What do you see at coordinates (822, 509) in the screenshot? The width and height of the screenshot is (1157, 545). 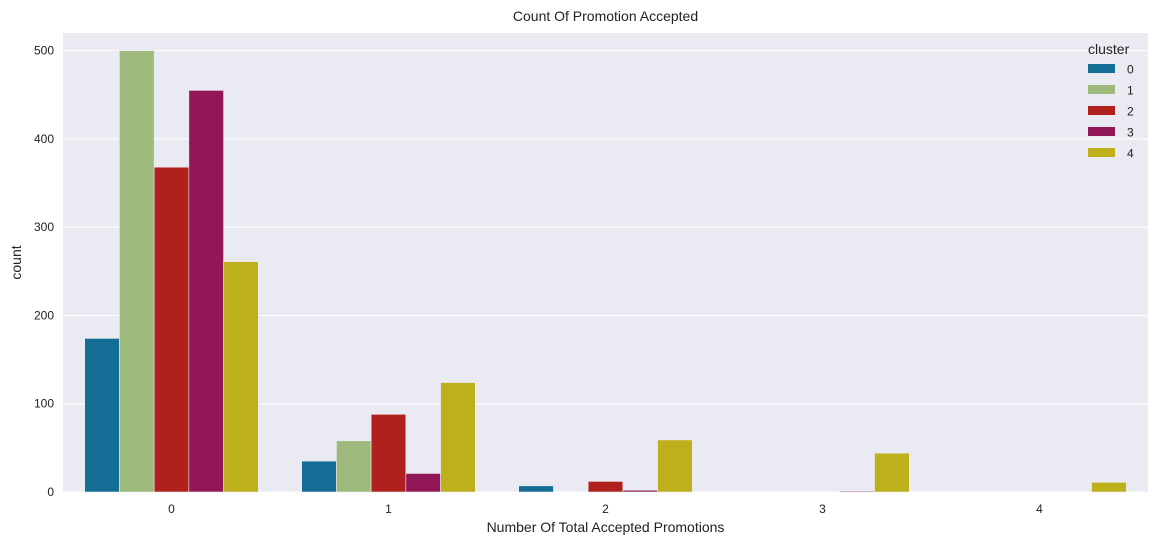 I see `x-tick-label: 3` at bounding box center [822, 509].